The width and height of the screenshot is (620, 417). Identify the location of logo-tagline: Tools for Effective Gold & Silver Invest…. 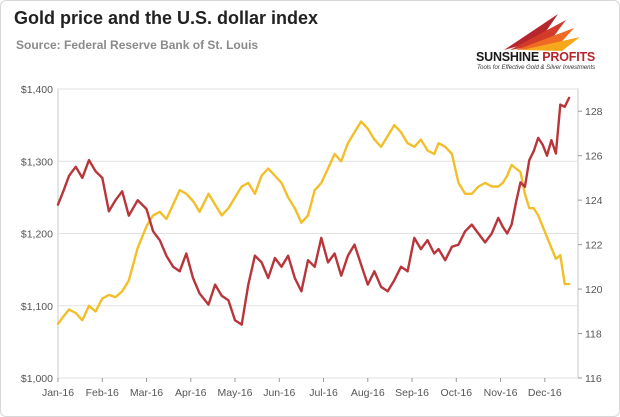
(536, 68).